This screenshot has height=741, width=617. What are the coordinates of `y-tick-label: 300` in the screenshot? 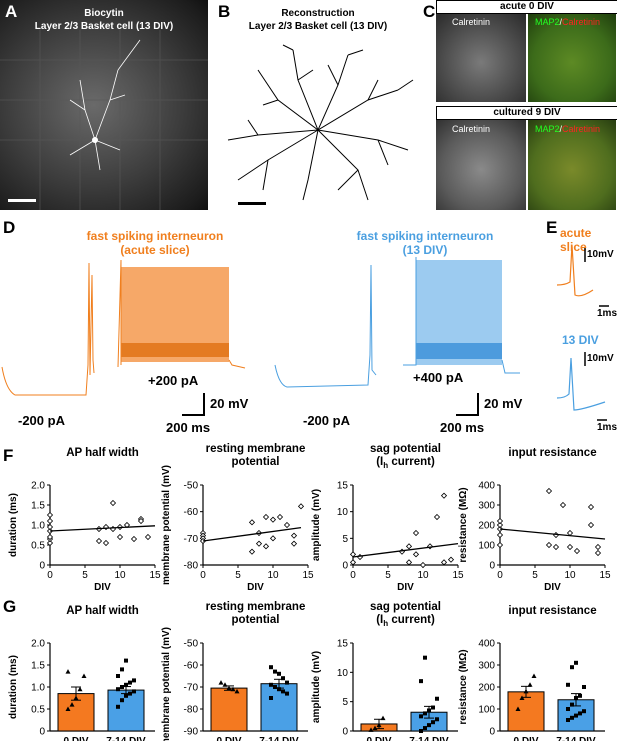 It's located at (486, 506).